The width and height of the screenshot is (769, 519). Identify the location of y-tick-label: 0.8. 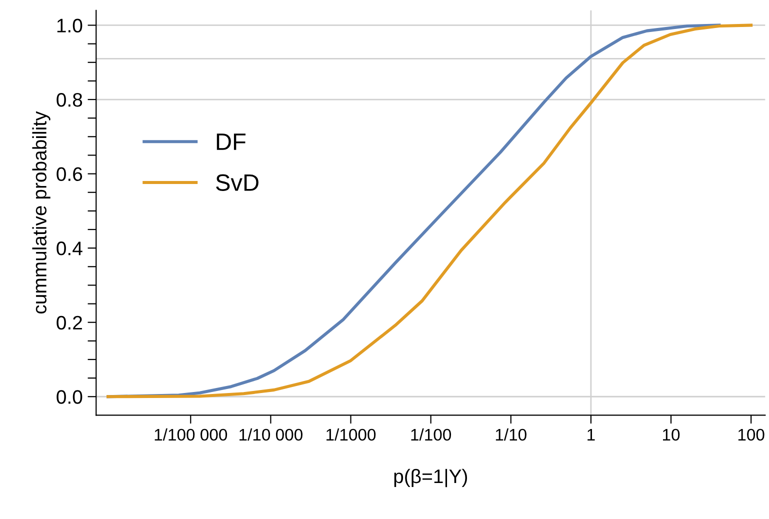
(69, 99).